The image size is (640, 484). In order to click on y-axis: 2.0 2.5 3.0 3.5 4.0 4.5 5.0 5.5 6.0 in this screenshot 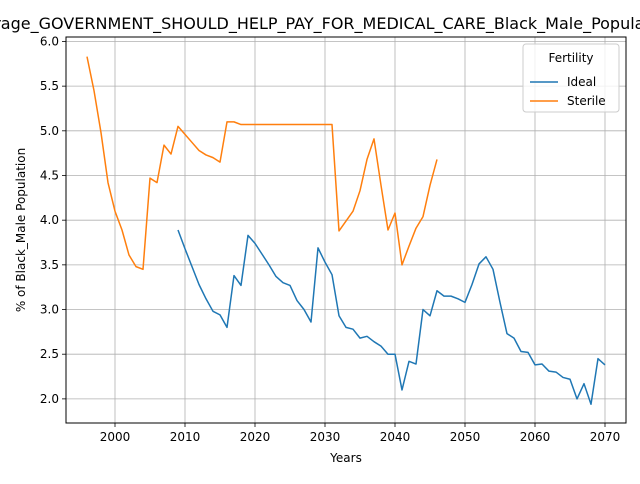, I will do `click(53, 220)`.